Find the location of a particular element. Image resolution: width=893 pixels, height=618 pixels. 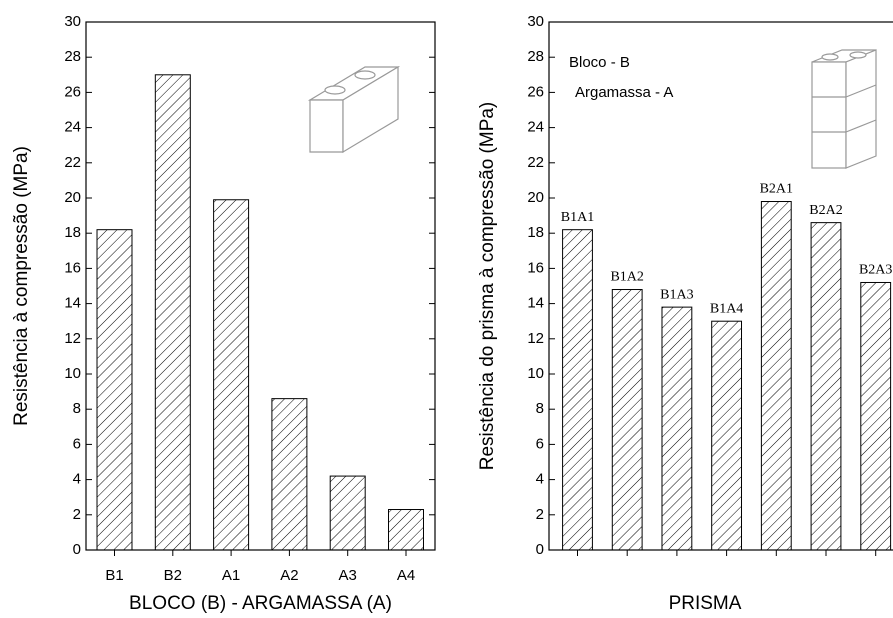

prism-icon is located at coordinates (844, 109).